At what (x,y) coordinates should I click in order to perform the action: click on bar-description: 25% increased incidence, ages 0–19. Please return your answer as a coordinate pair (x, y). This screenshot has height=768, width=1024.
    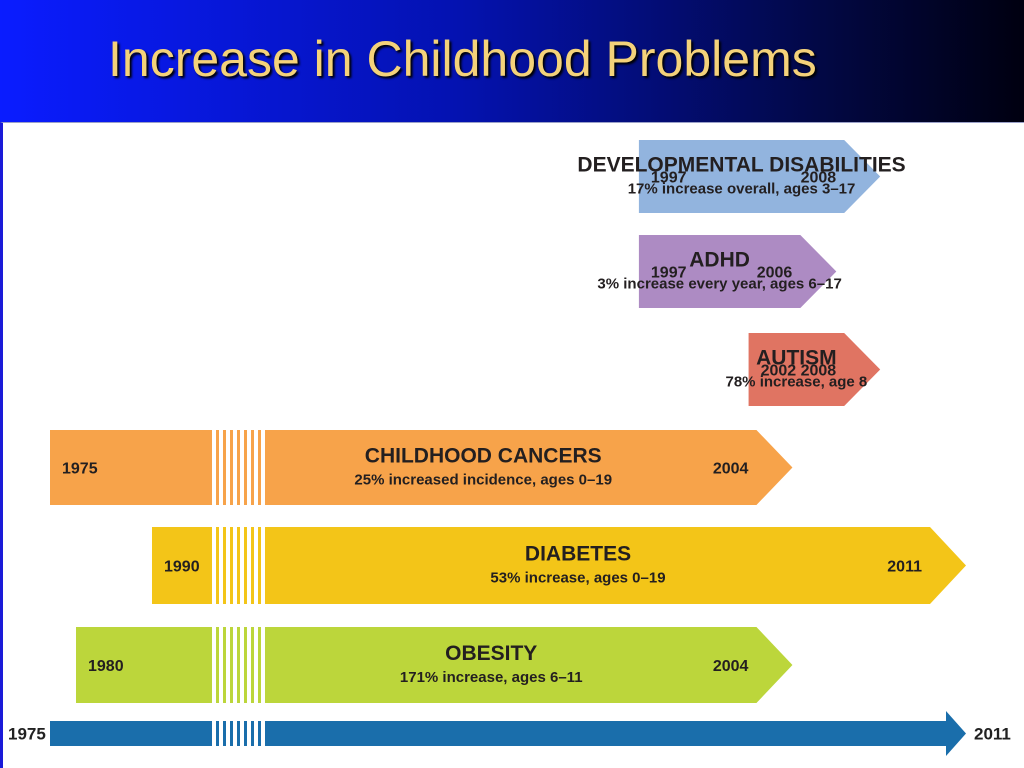
    Looking at the image, I should click on (483, 480).